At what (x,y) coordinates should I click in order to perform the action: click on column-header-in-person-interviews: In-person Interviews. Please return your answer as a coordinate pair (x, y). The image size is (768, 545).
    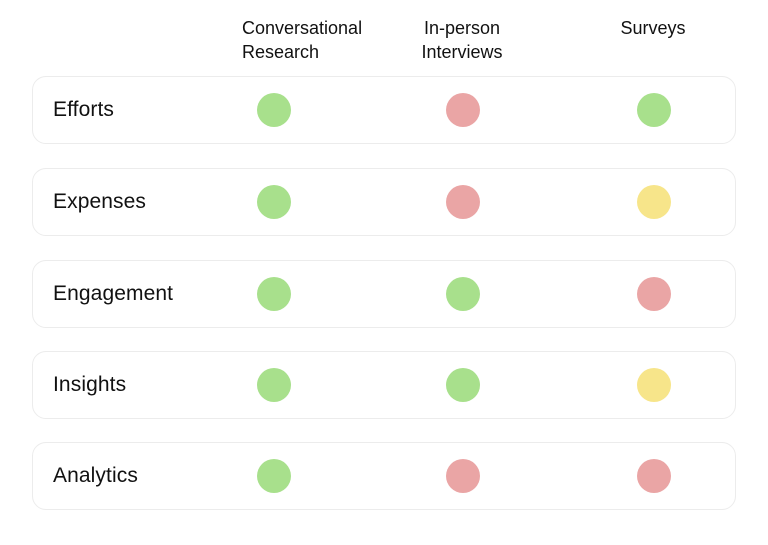
    Looking at the image, I should click on (462, 40).